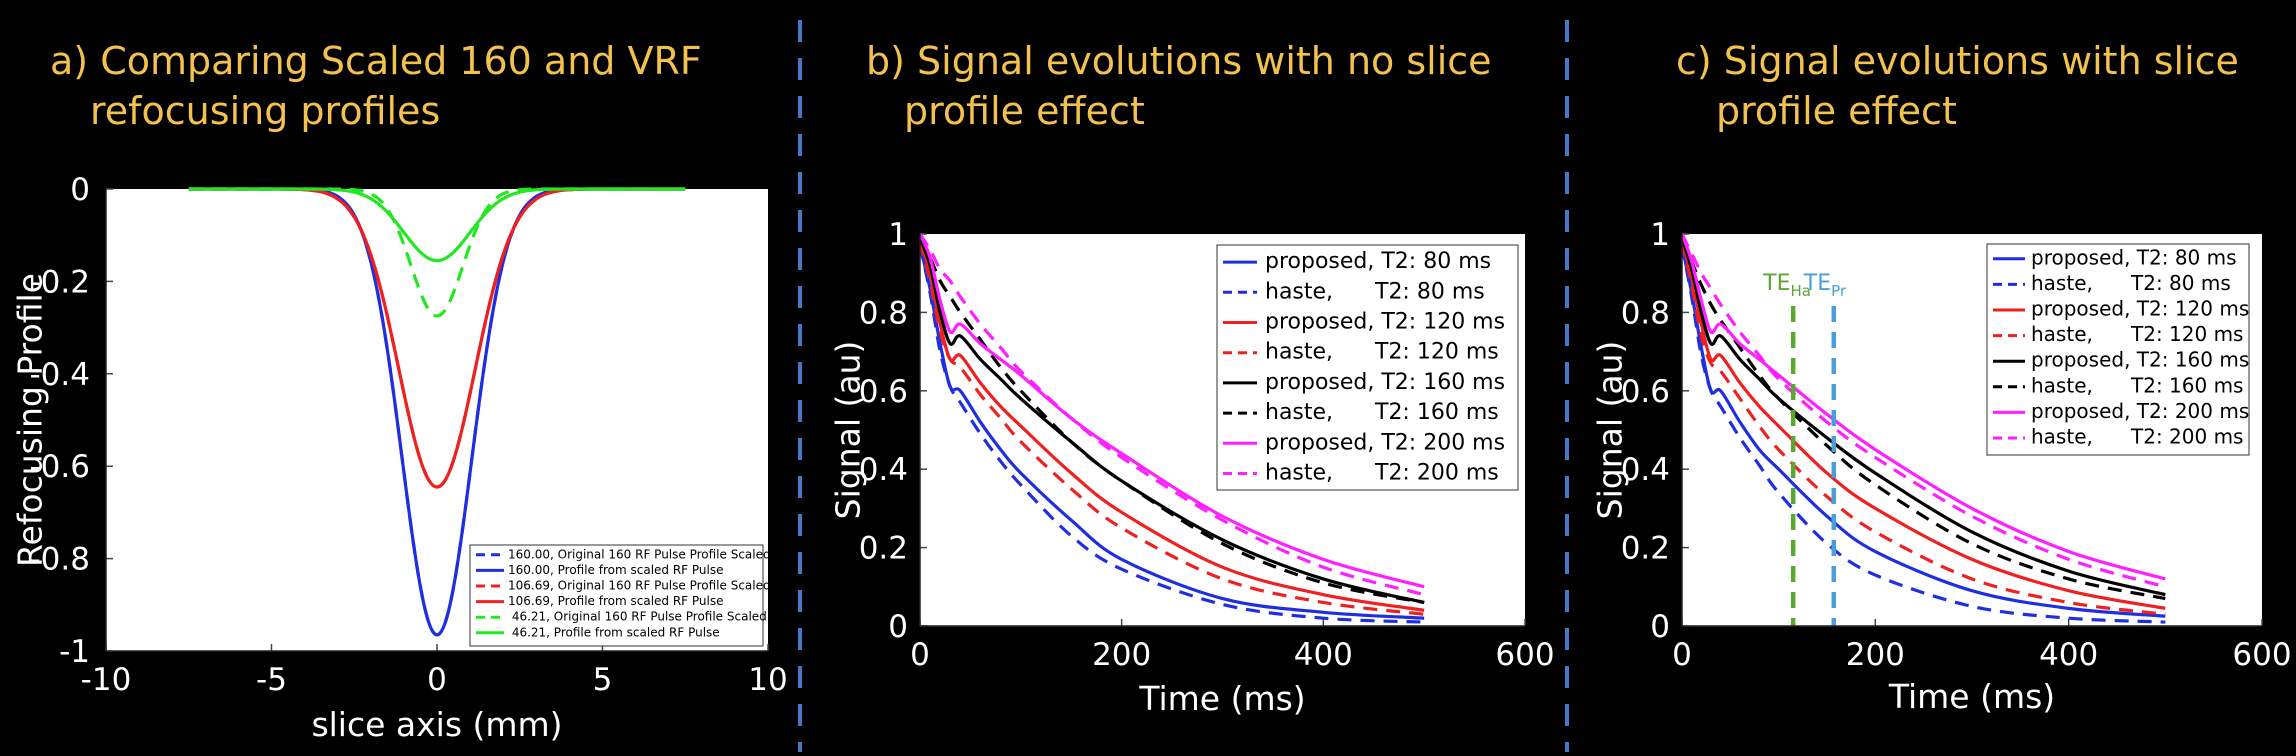 This screenshot has height=756, width=2296. I want to click on x-tick-label: 5, so click(603, 680).